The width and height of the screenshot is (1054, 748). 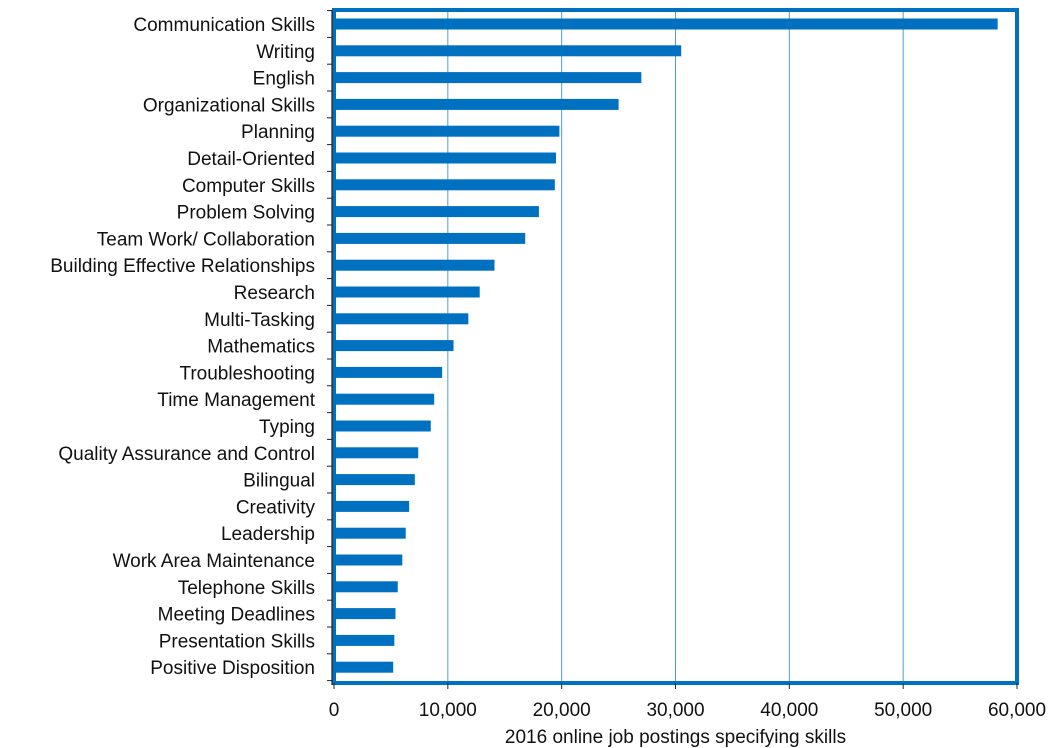 I want to click on category-label: Presentation Skills, so click(x=237, y=641).